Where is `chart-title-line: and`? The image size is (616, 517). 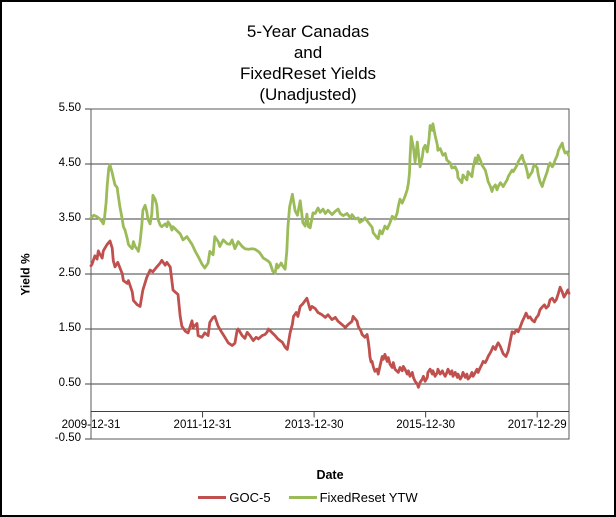 chart-title-line: and is located at coordinates (308, 52).